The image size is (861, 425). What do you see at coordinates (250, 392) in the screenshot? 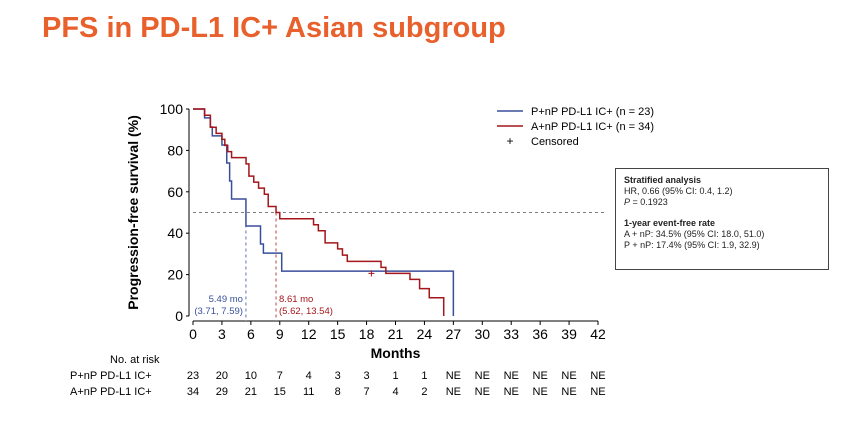
I see `risk-cell: 21` at bounding box center [250, 392].